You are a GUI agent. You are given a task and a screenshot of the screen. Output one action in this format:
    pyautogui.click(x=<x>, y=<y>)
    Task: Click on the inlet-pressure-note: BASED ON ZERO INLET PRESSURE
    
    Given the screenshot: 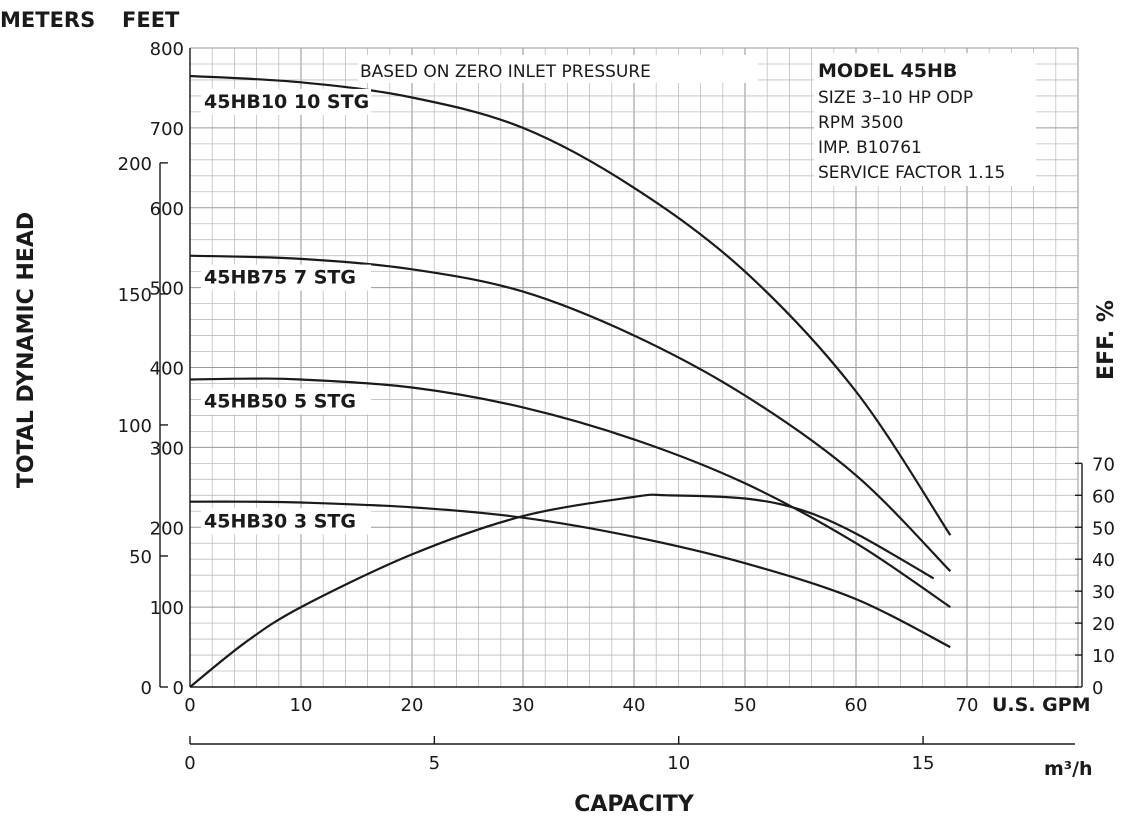 What is the action you would take?
    pyautogui.click(x=505, y=72)
    